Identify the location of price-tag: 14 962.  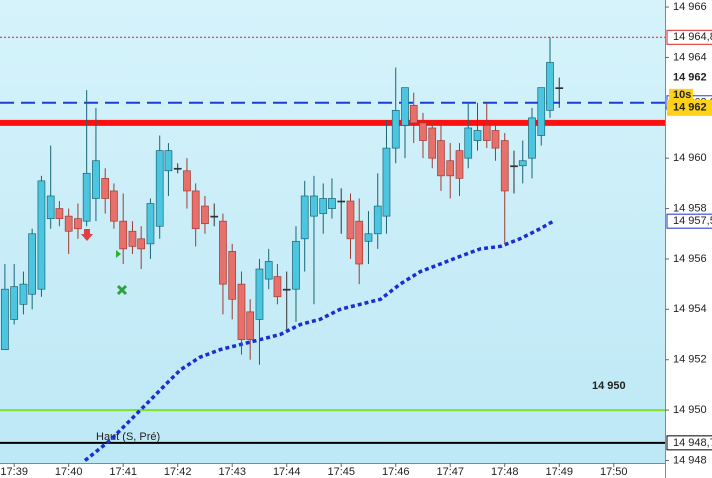
(690, 108).